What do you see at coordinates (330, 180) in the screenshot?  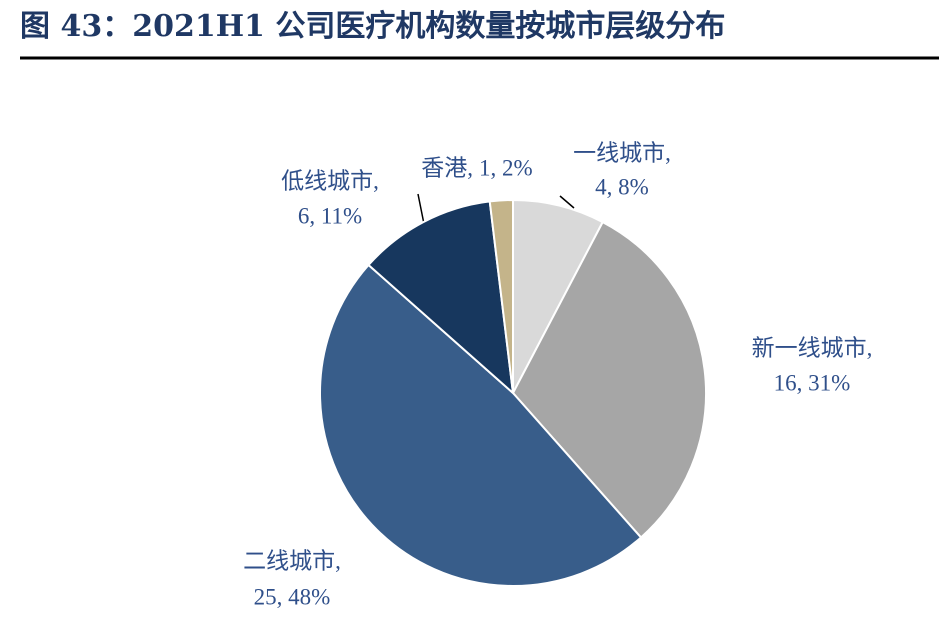 I see `slice-label: 低线城市,` at bounding box center [330, 180].